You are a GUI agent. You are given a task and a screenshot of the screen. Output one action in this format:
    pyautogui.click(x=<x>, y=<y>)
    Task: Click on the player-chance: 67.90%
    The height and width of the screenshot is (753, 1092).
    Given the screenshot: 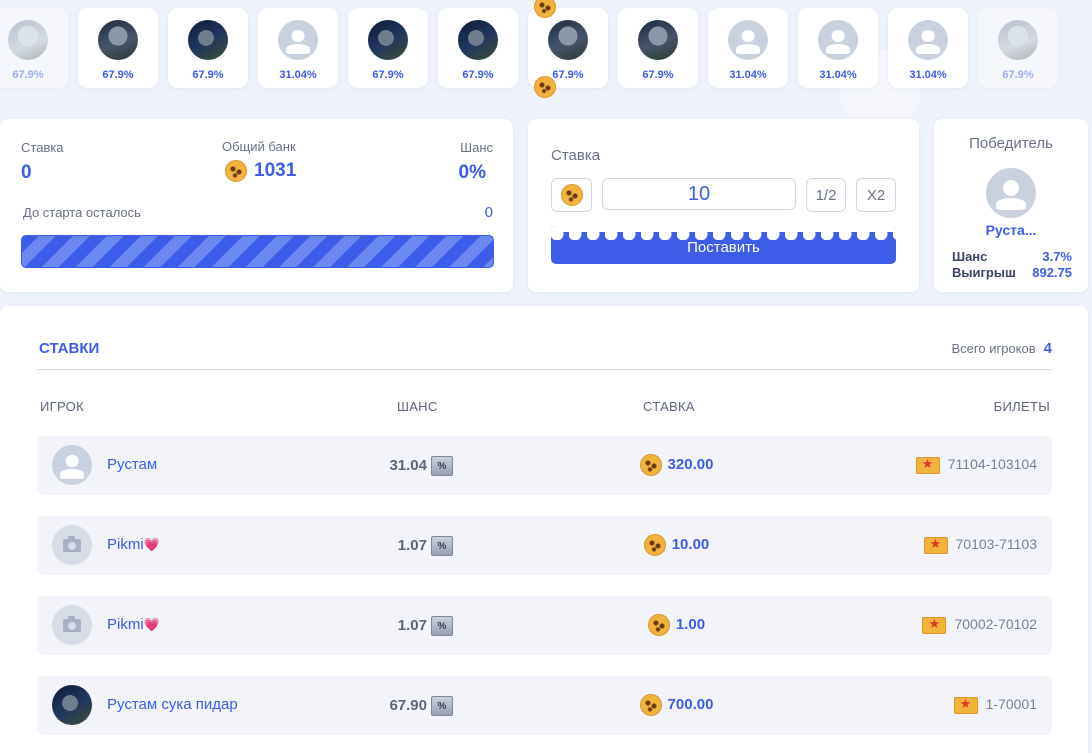 What is the action you would take?
    pyautogui.click(x=421, y=706)
    